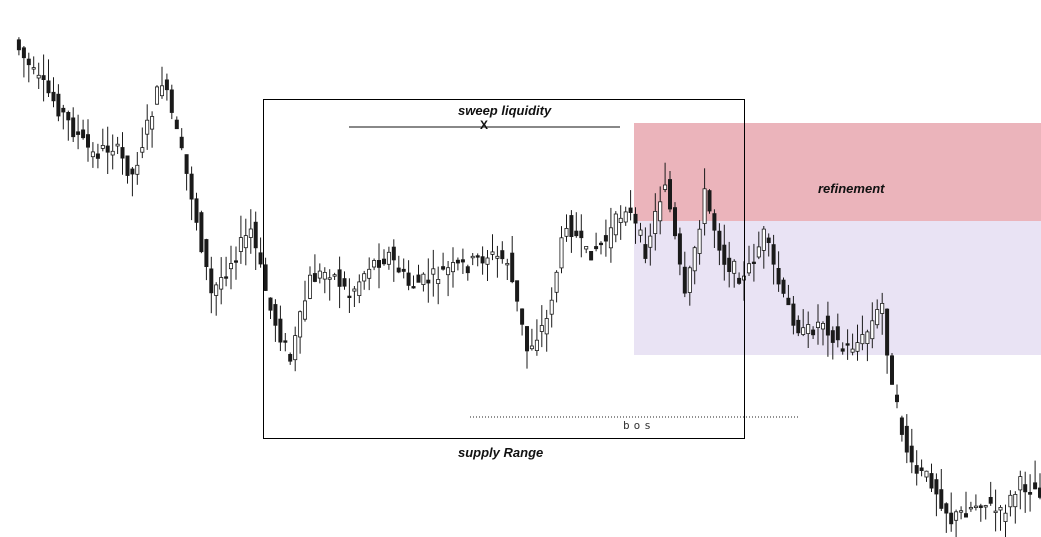 The image size is (1041, 537). I want to click on sweep-liquidity-label: sweep liquidity, so click(505, 110).